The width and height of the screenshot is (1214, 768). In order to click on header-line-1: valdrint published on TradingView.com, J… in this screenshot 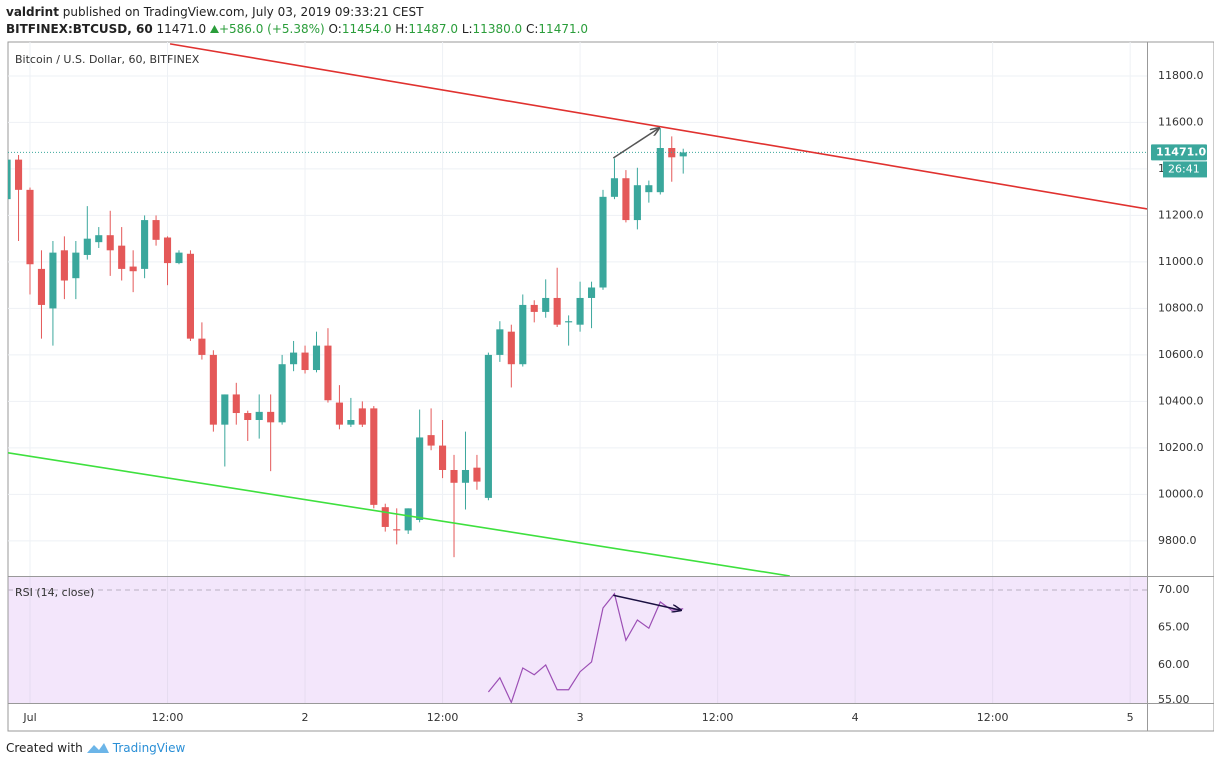, I will do `click(297, 12)`.